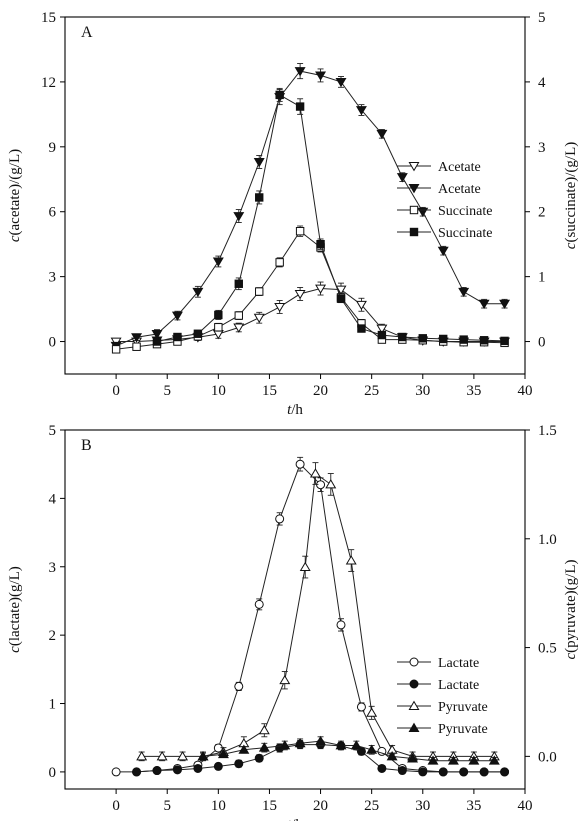  Describe the element at coordinates (86, 445) in the screenshot. I see `panel-label: B` at that location.